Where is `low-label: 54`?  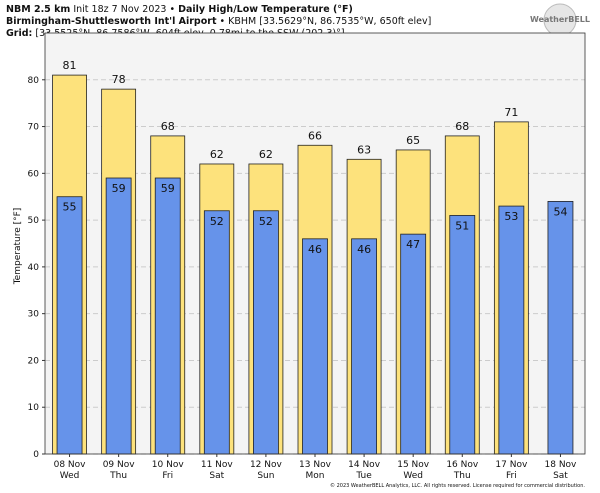
low-label: 54 is located at coordinates (560, 211).